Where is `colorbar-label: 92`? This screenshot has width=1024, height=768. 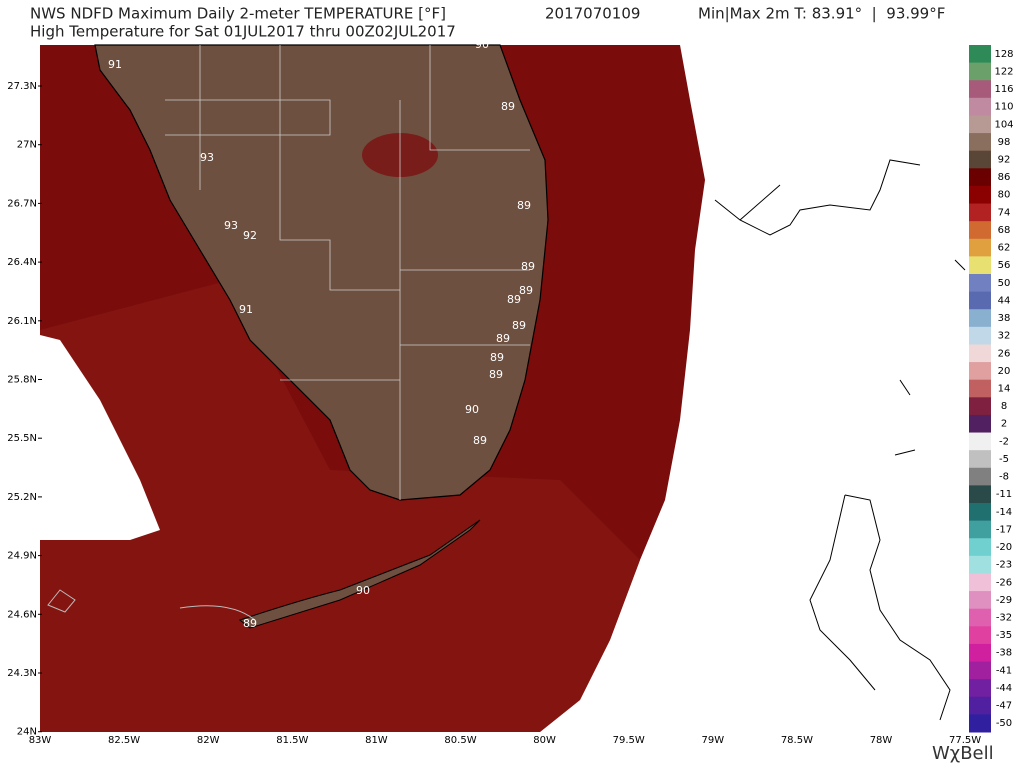 colorbar-label: 92 is located at coordinates (1004, 160).